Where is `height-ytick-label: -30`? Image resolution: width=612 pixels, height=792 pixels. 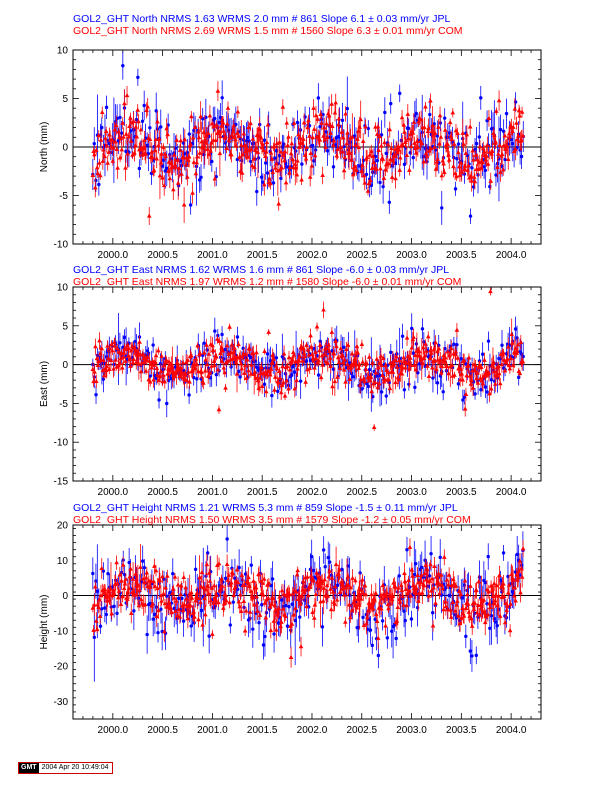
height-ytick-label: -30 is located at coordinates (61, 702).